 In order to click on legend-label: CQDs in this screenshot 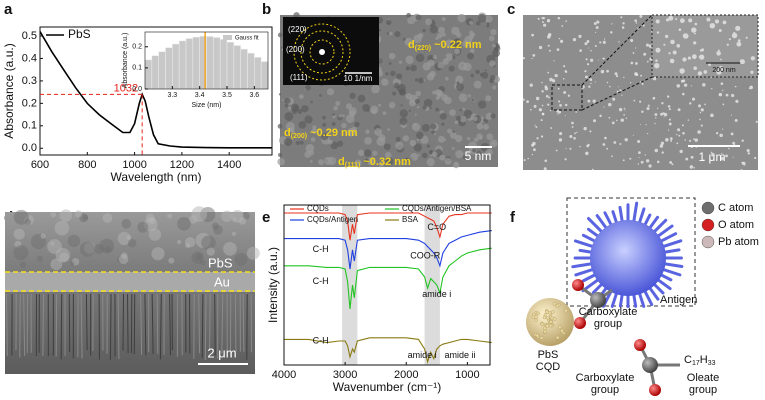, I will do `click(318, 208)`.